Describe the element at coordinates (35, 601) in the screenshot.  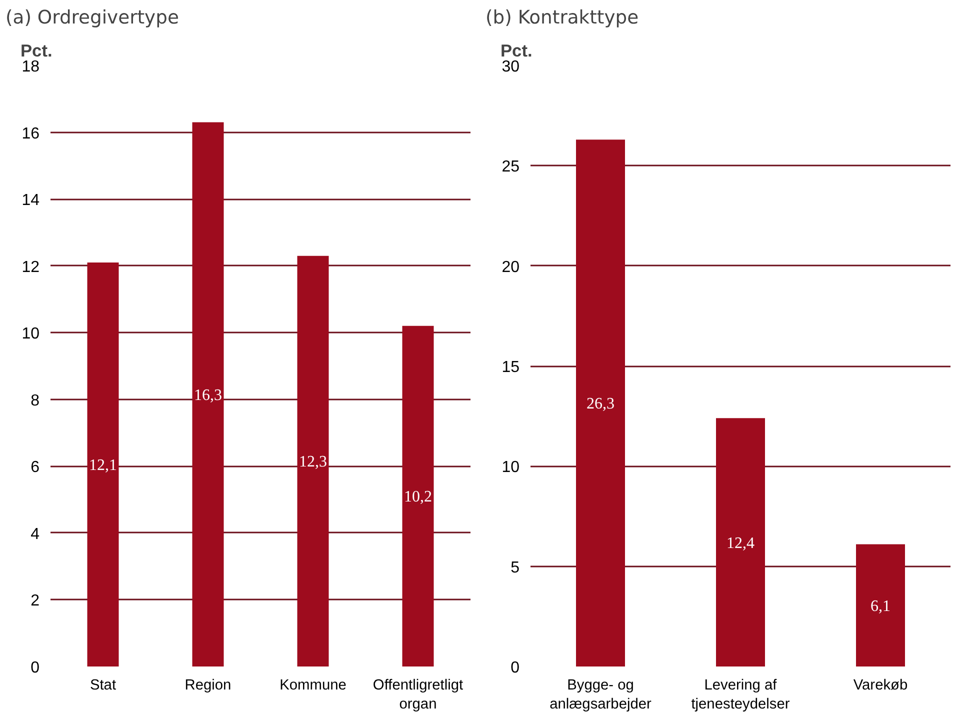
I see `y-tick-label: 2` at that location.